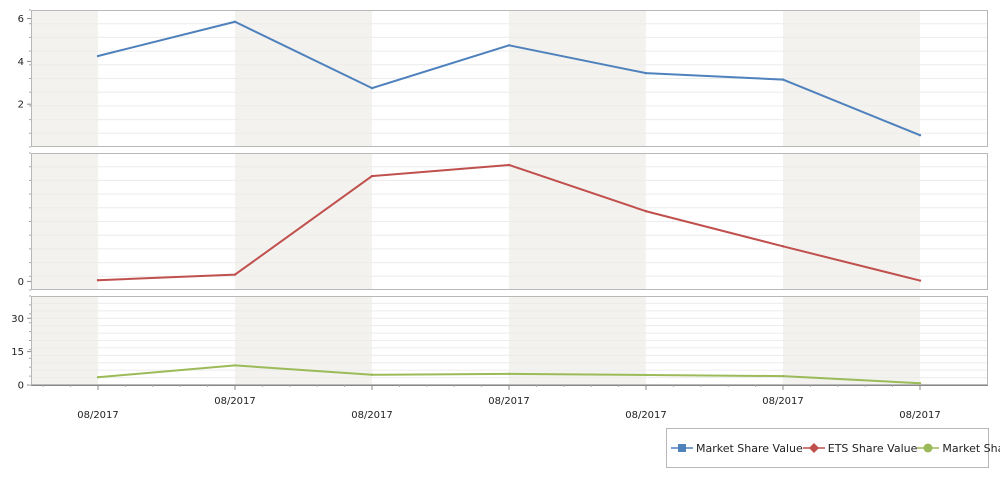  What do you see at coordinates (372, 415) in the screenshot?
I see `x-tick-label-2: 08/2017` at bounding box center [372, 415].